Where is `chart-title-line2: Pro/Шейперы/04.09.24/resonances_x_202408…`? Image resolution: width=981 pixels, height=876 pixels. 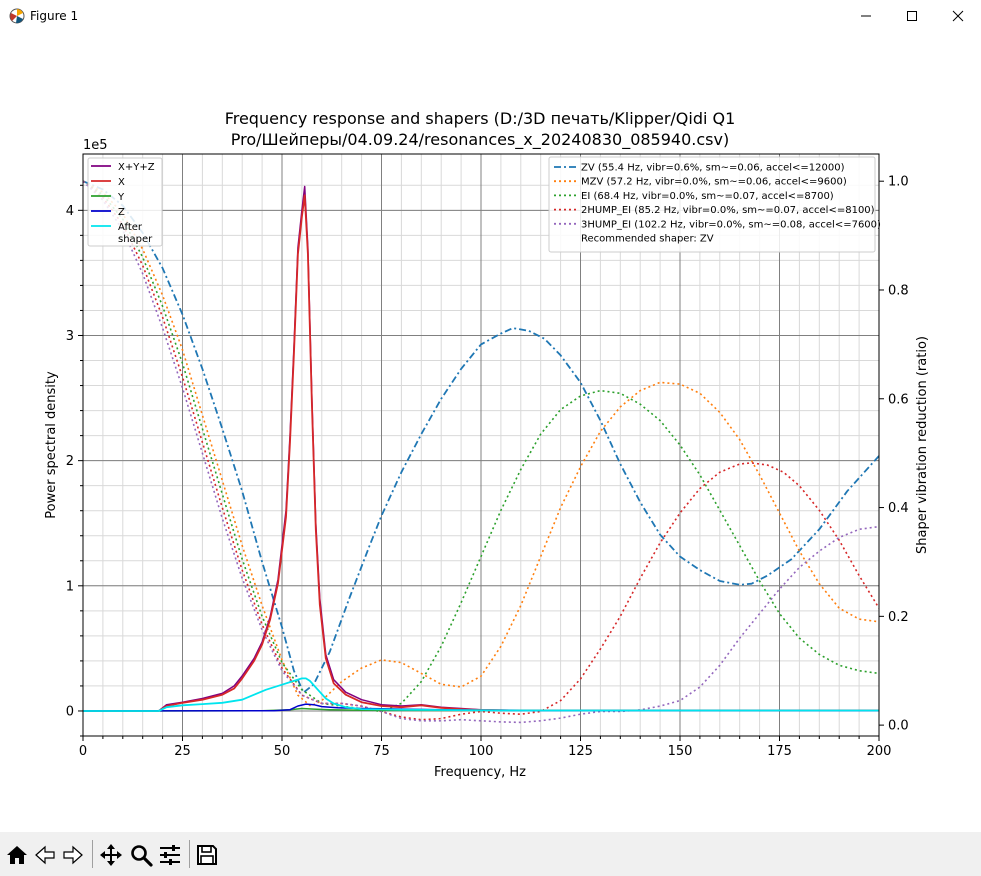 chart-title-line2: Pro/Шейперы/04.09.24/resonances_x_202408… is located at coordinates (480, 140).